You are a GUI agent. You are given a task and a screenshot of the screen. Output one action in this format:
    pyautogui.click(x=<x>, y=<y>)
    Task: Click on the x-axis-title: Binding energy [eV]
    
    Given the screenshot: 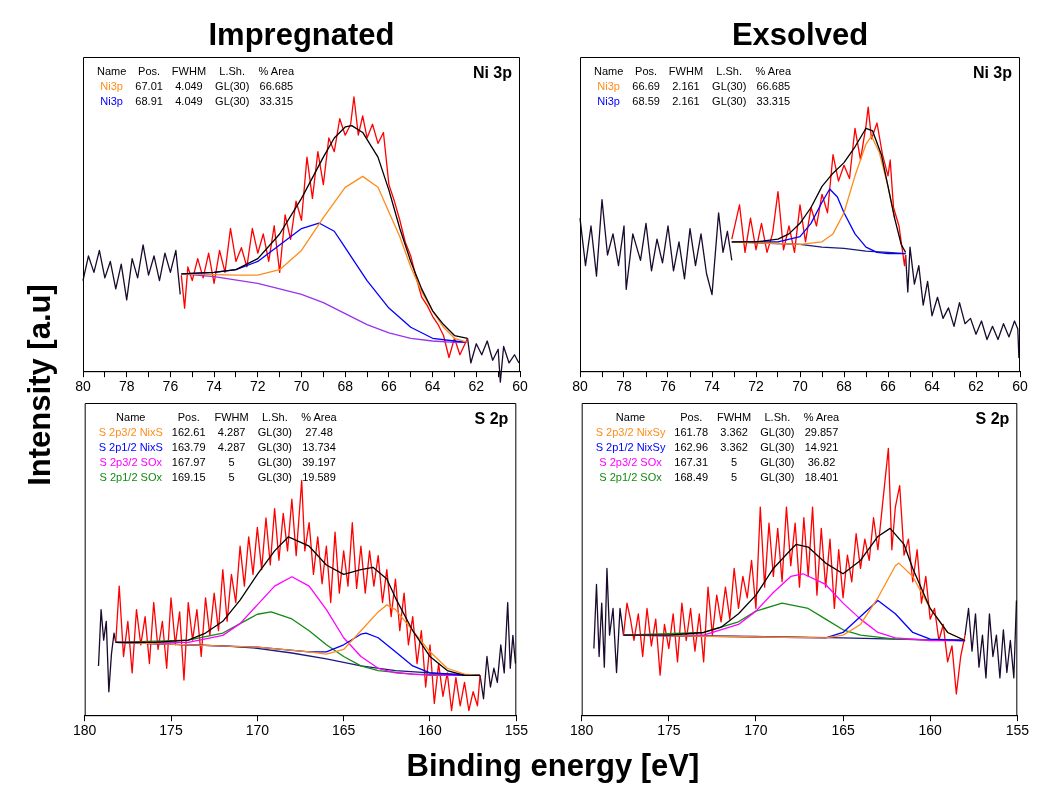 What is the action you would take?
    pyautogui.click(x=553, y=766)
    